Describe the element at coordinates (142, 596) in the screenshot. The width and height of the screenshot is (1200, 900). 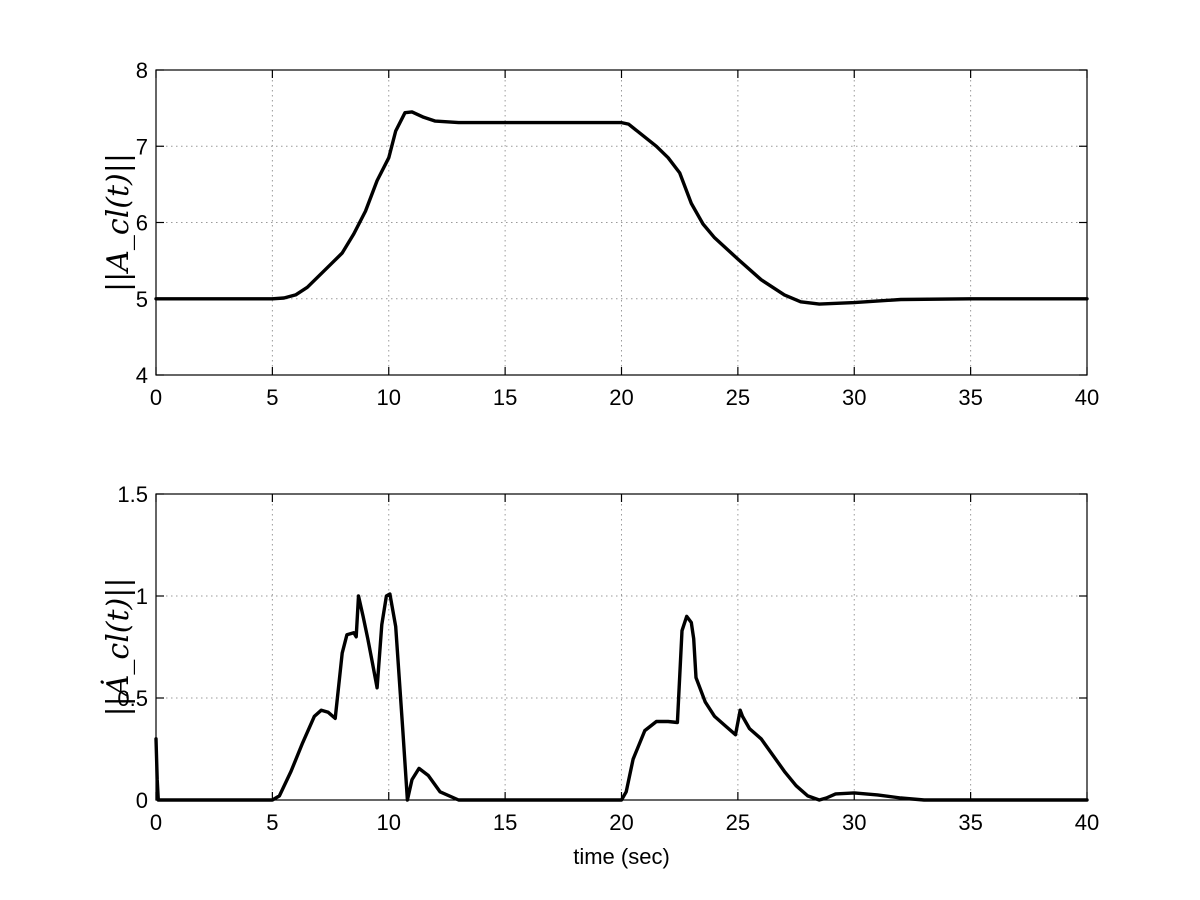
I see `y-tick-label: 1` at that location.